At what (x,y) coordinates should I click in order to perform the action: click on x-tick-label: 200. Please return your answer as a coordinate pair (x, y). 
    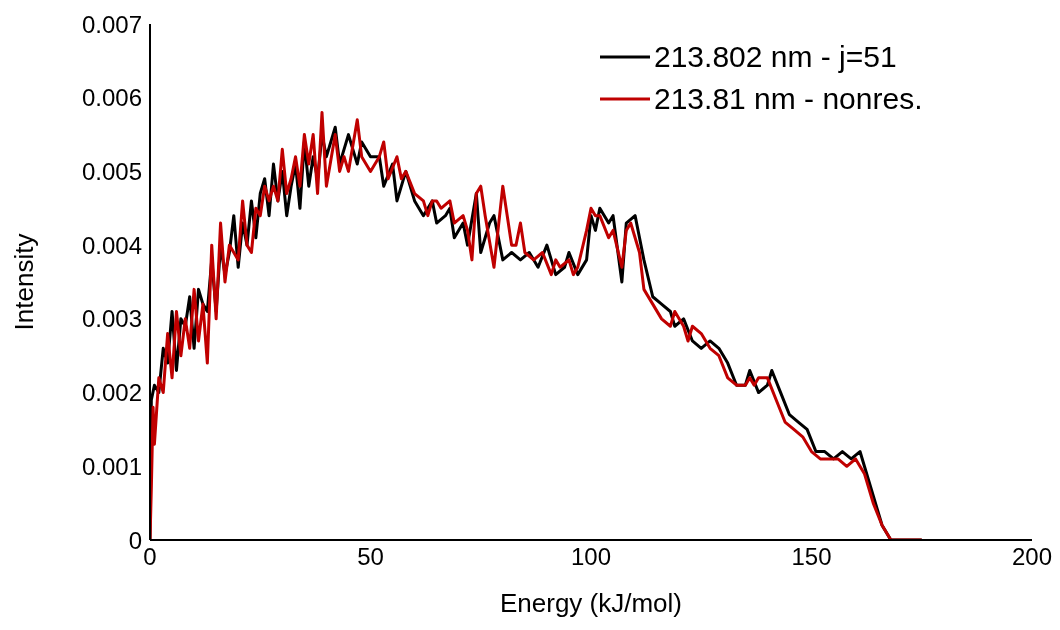
    Looking at the image, I should click on (1032, 557).